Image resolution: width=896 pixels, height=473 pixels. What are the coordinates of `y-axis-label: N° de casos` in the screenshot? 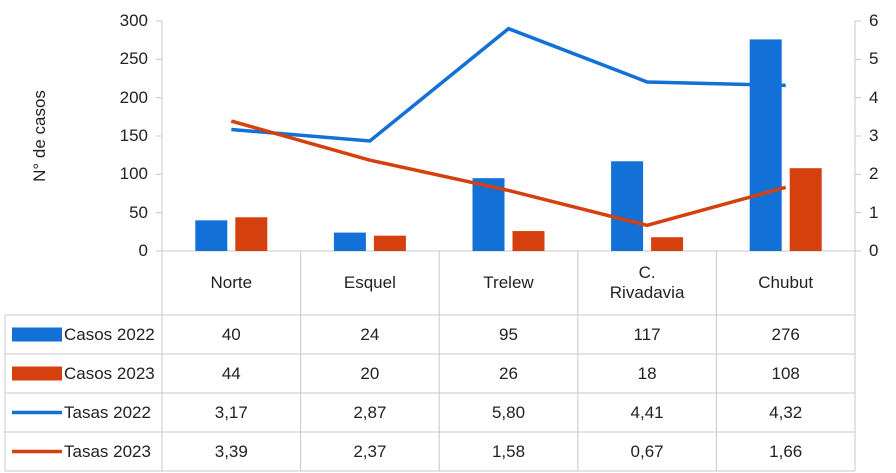 It's located at (39, 136).